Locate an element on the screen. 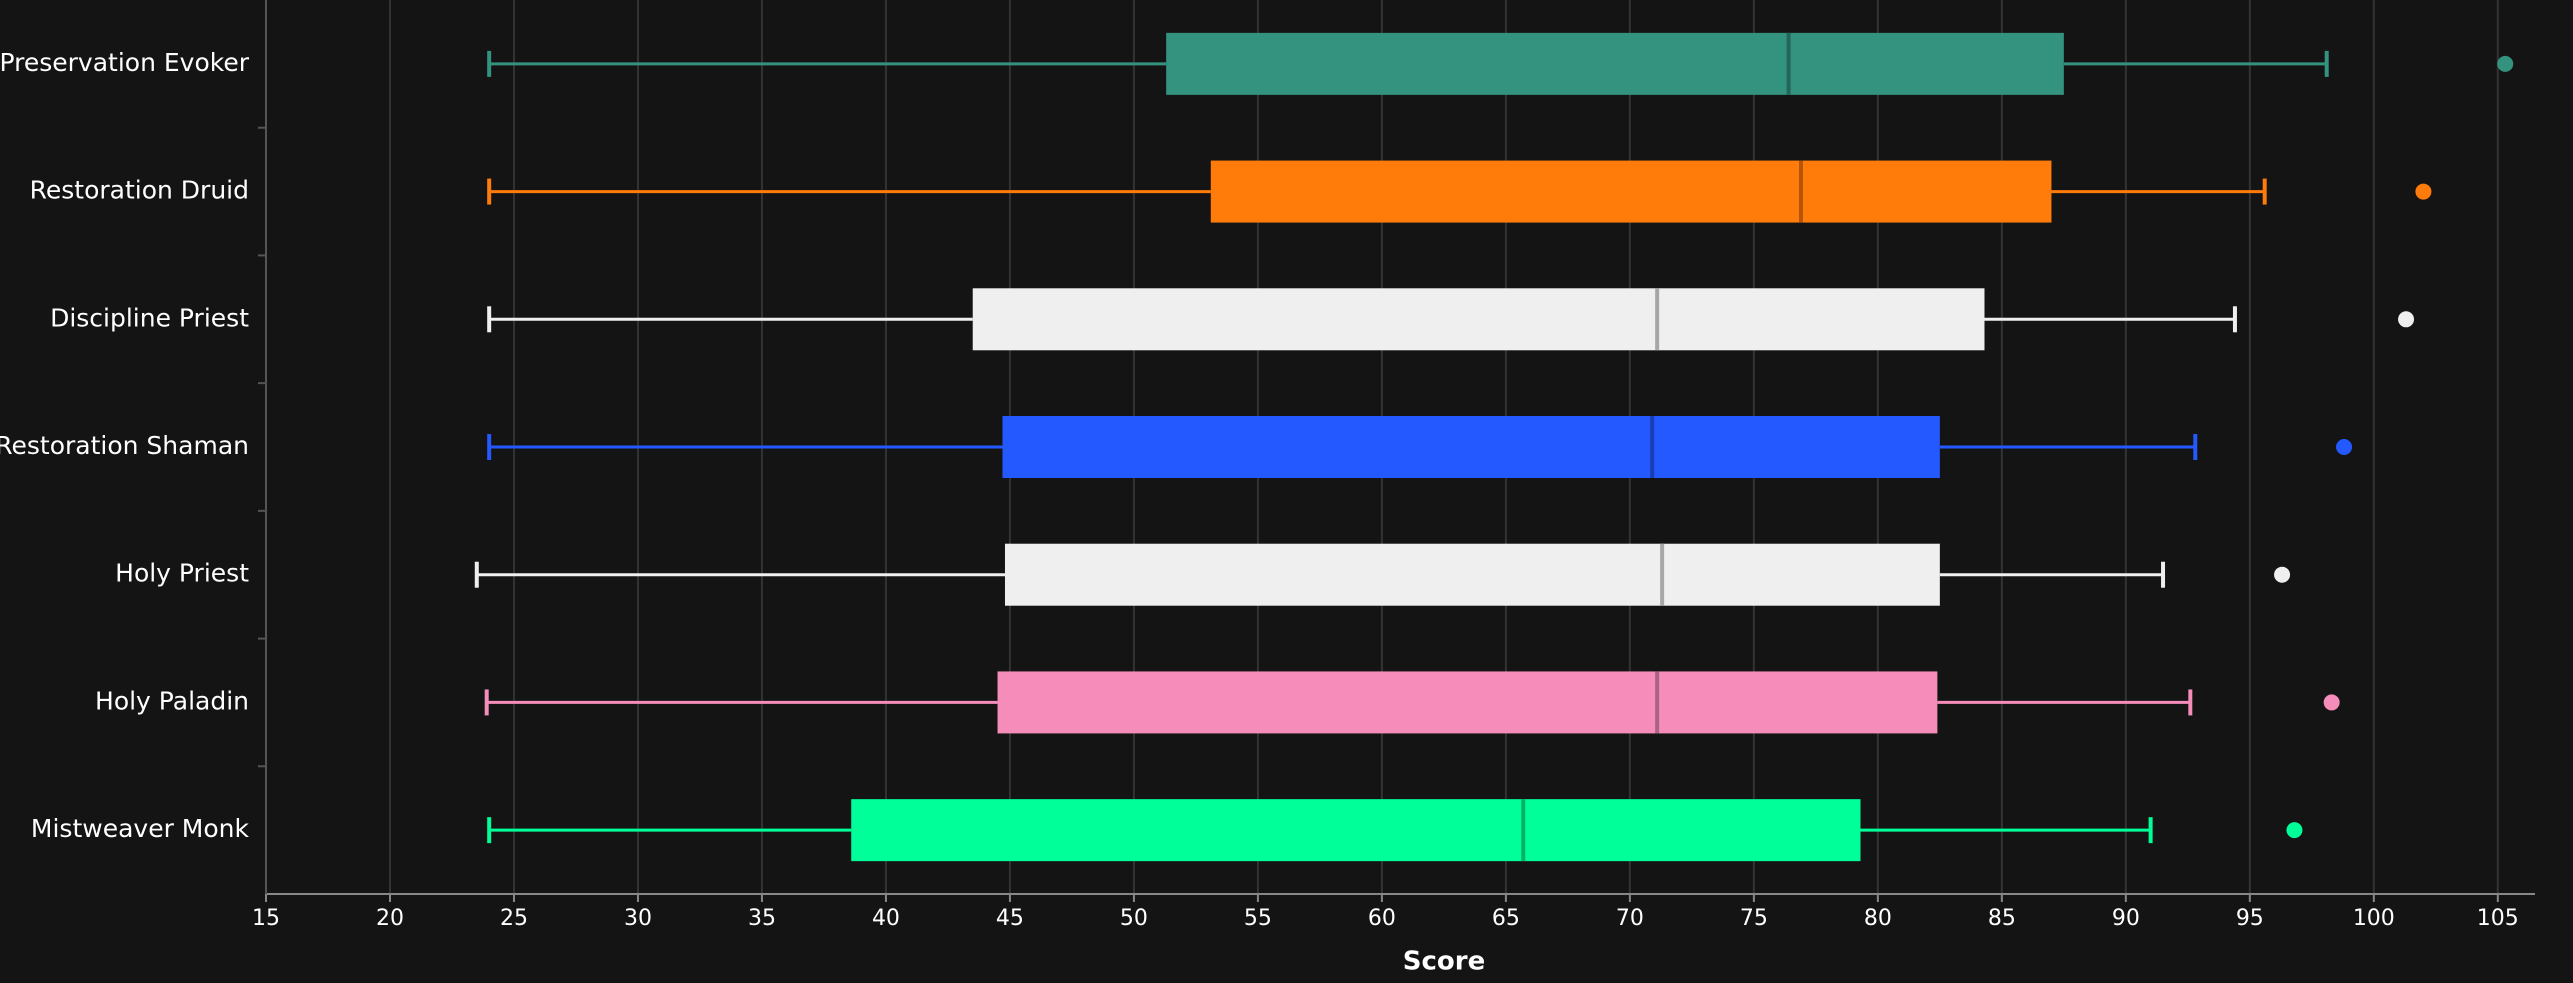 The width and height of the screenshot is (2573, 983). x-tick-label: 70 is located at coordinates (1630, 918).